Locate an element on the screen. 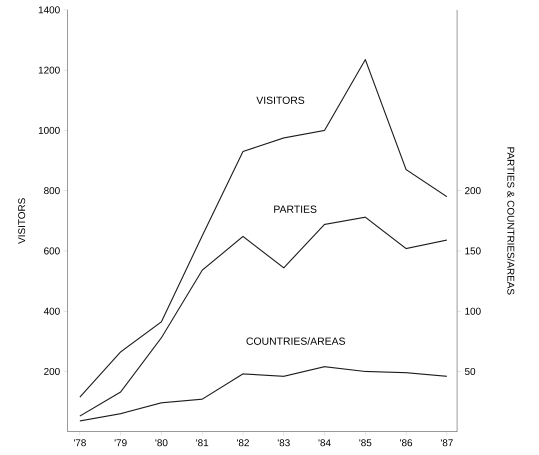 This screenshot has height=455, width=539. y-tick-label: 600 is located at coordinates (52, 250).